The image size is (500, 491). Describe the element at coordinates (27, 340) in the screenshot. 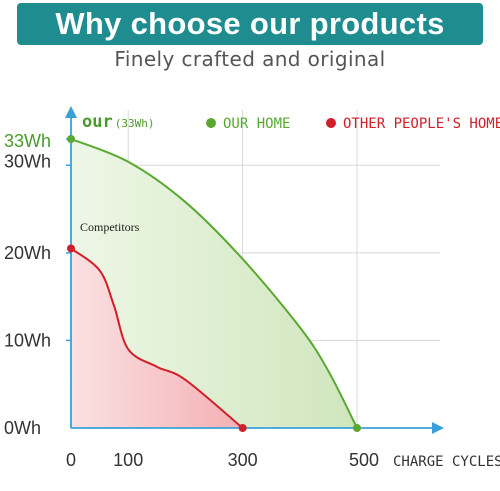

I see `y-tick-label: 10Wh` at that location.